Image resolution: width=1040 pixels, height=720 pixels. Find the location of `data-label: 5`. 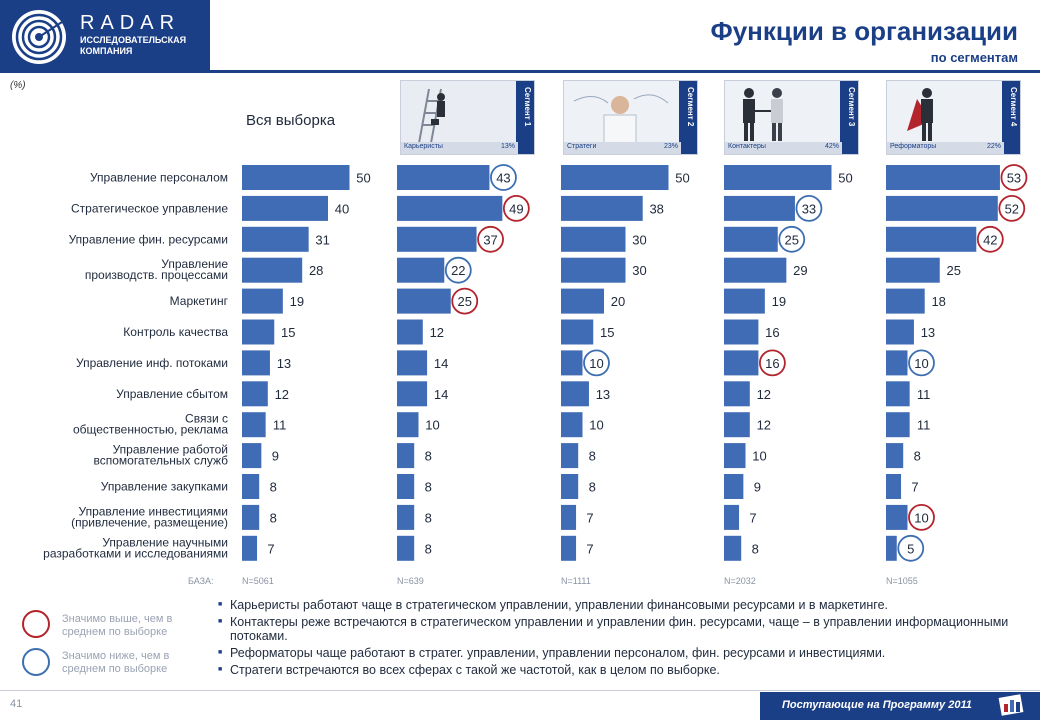

data-label: 5 is located at coordinates (910, 548).